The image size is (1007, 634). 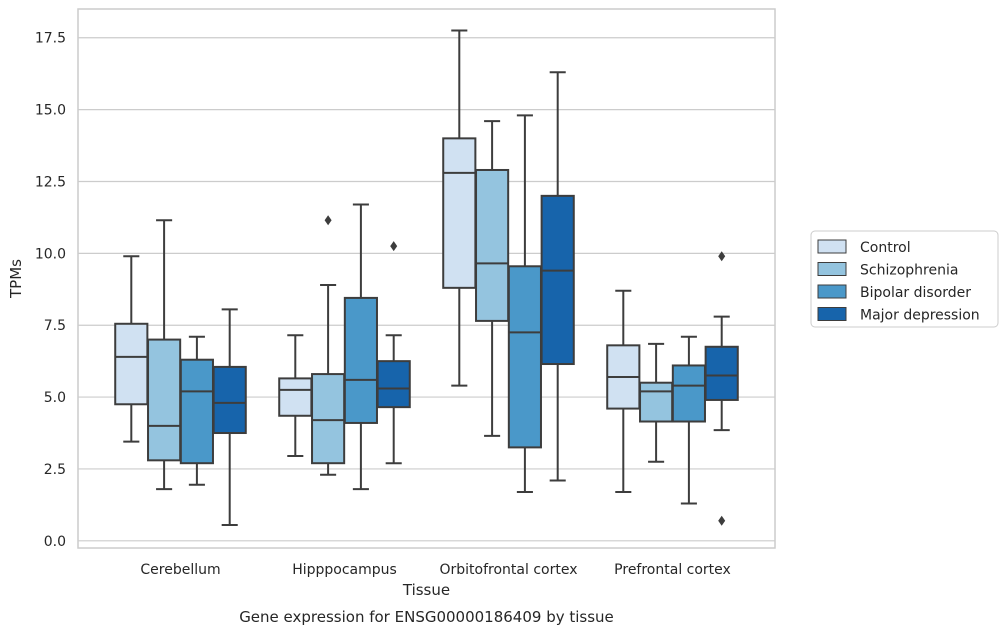 What do you see at coordinates (50, 39) in the screenshot?
I see `y-tick-label: 17.5` at bounding box center [50, 39].